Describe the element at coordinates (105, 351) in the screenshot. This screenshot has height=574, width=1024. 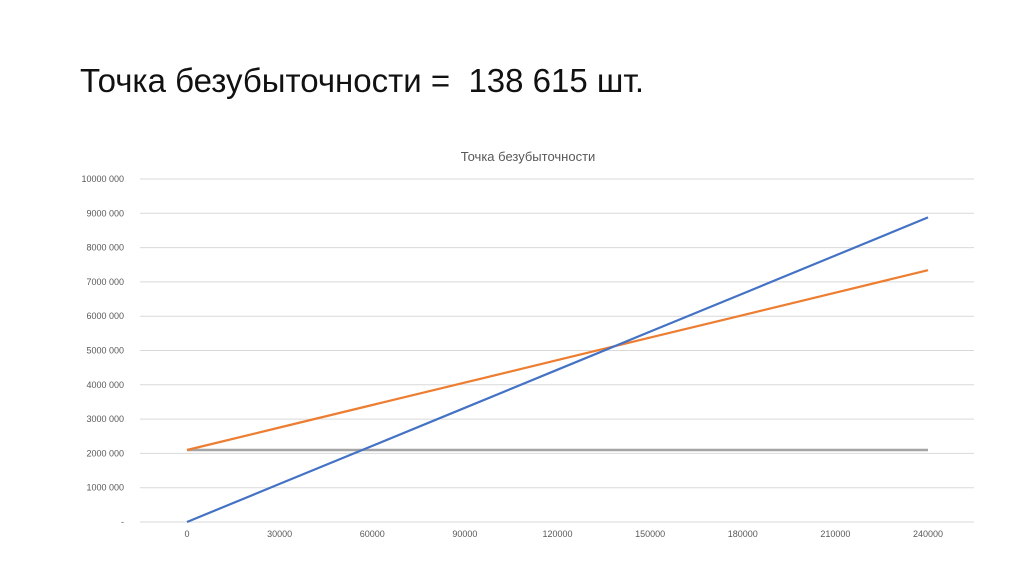
I see `y-tick-label: 5000 000` at that location.